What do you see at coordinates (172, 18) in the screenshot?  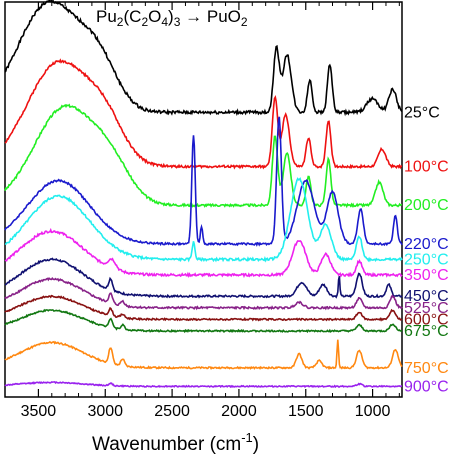 I see `chart-title: Pu2(C2O4)3 → PuO2` at bounding box center [172, 18].